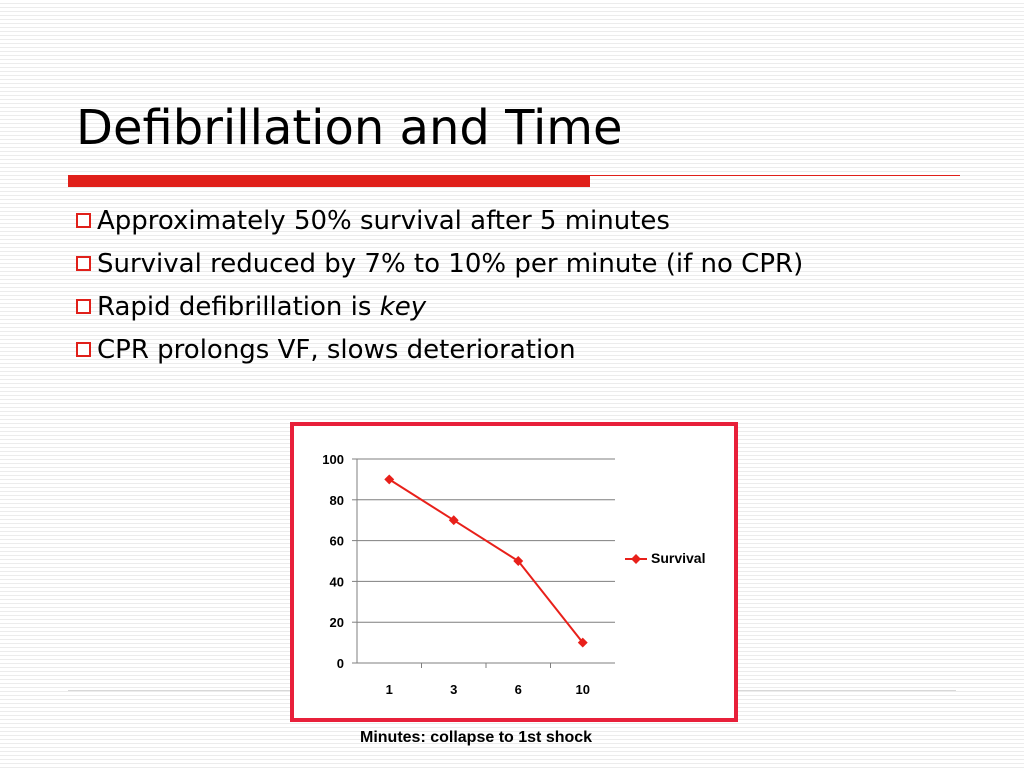 The height and width of the screenshot is (768, 1024). What do you see at coordinates (337, 622) in the screenshot?
I see `y-tick-label: 20` at bounding box center [337, 622].